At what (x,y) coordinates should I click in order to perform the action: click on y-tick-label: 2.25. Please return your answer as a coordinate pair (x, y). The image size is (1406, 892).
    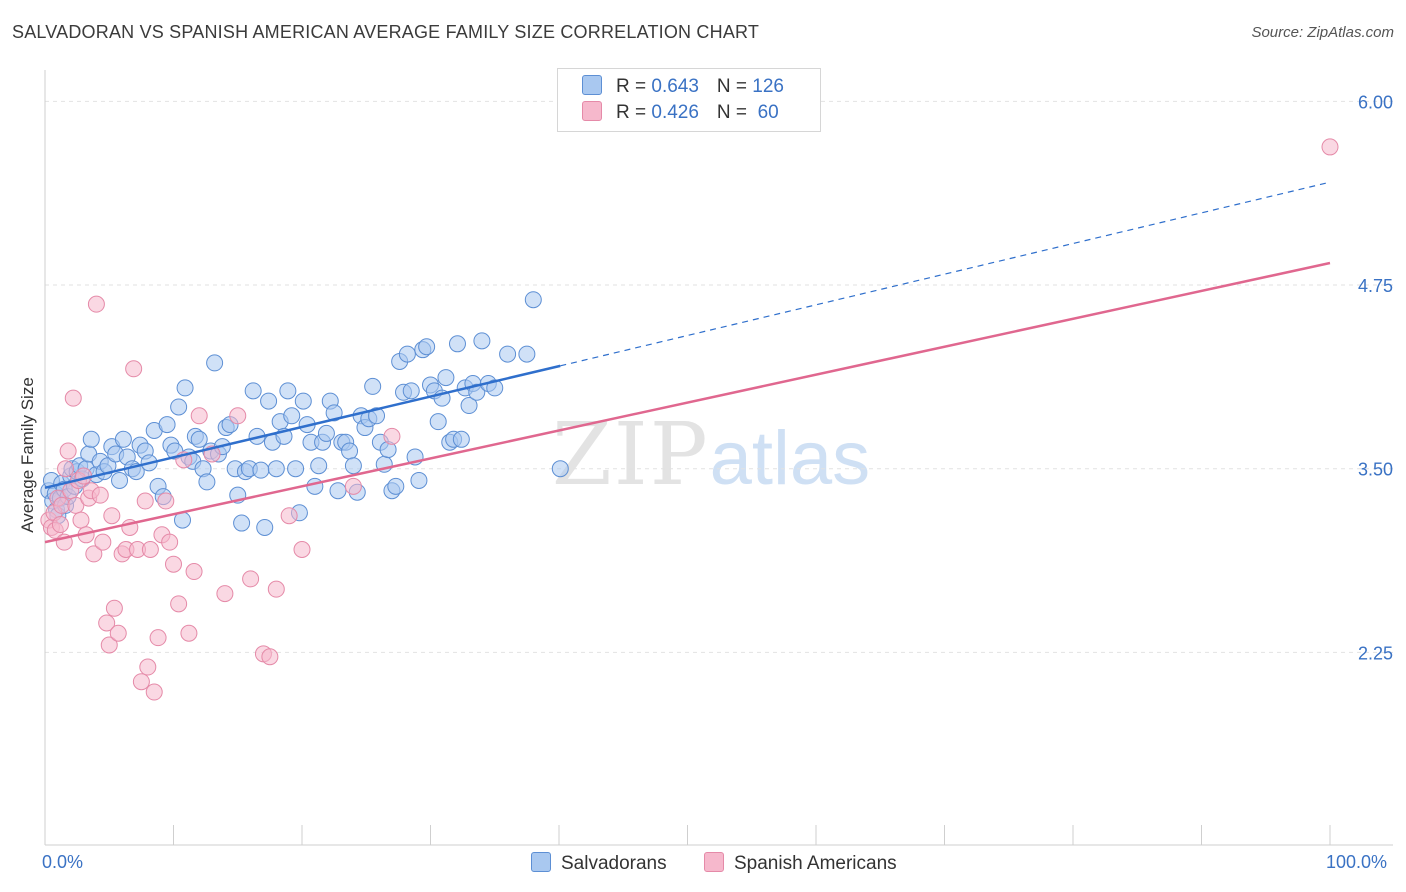
    Looking at the image, I should click on (1375, 653).